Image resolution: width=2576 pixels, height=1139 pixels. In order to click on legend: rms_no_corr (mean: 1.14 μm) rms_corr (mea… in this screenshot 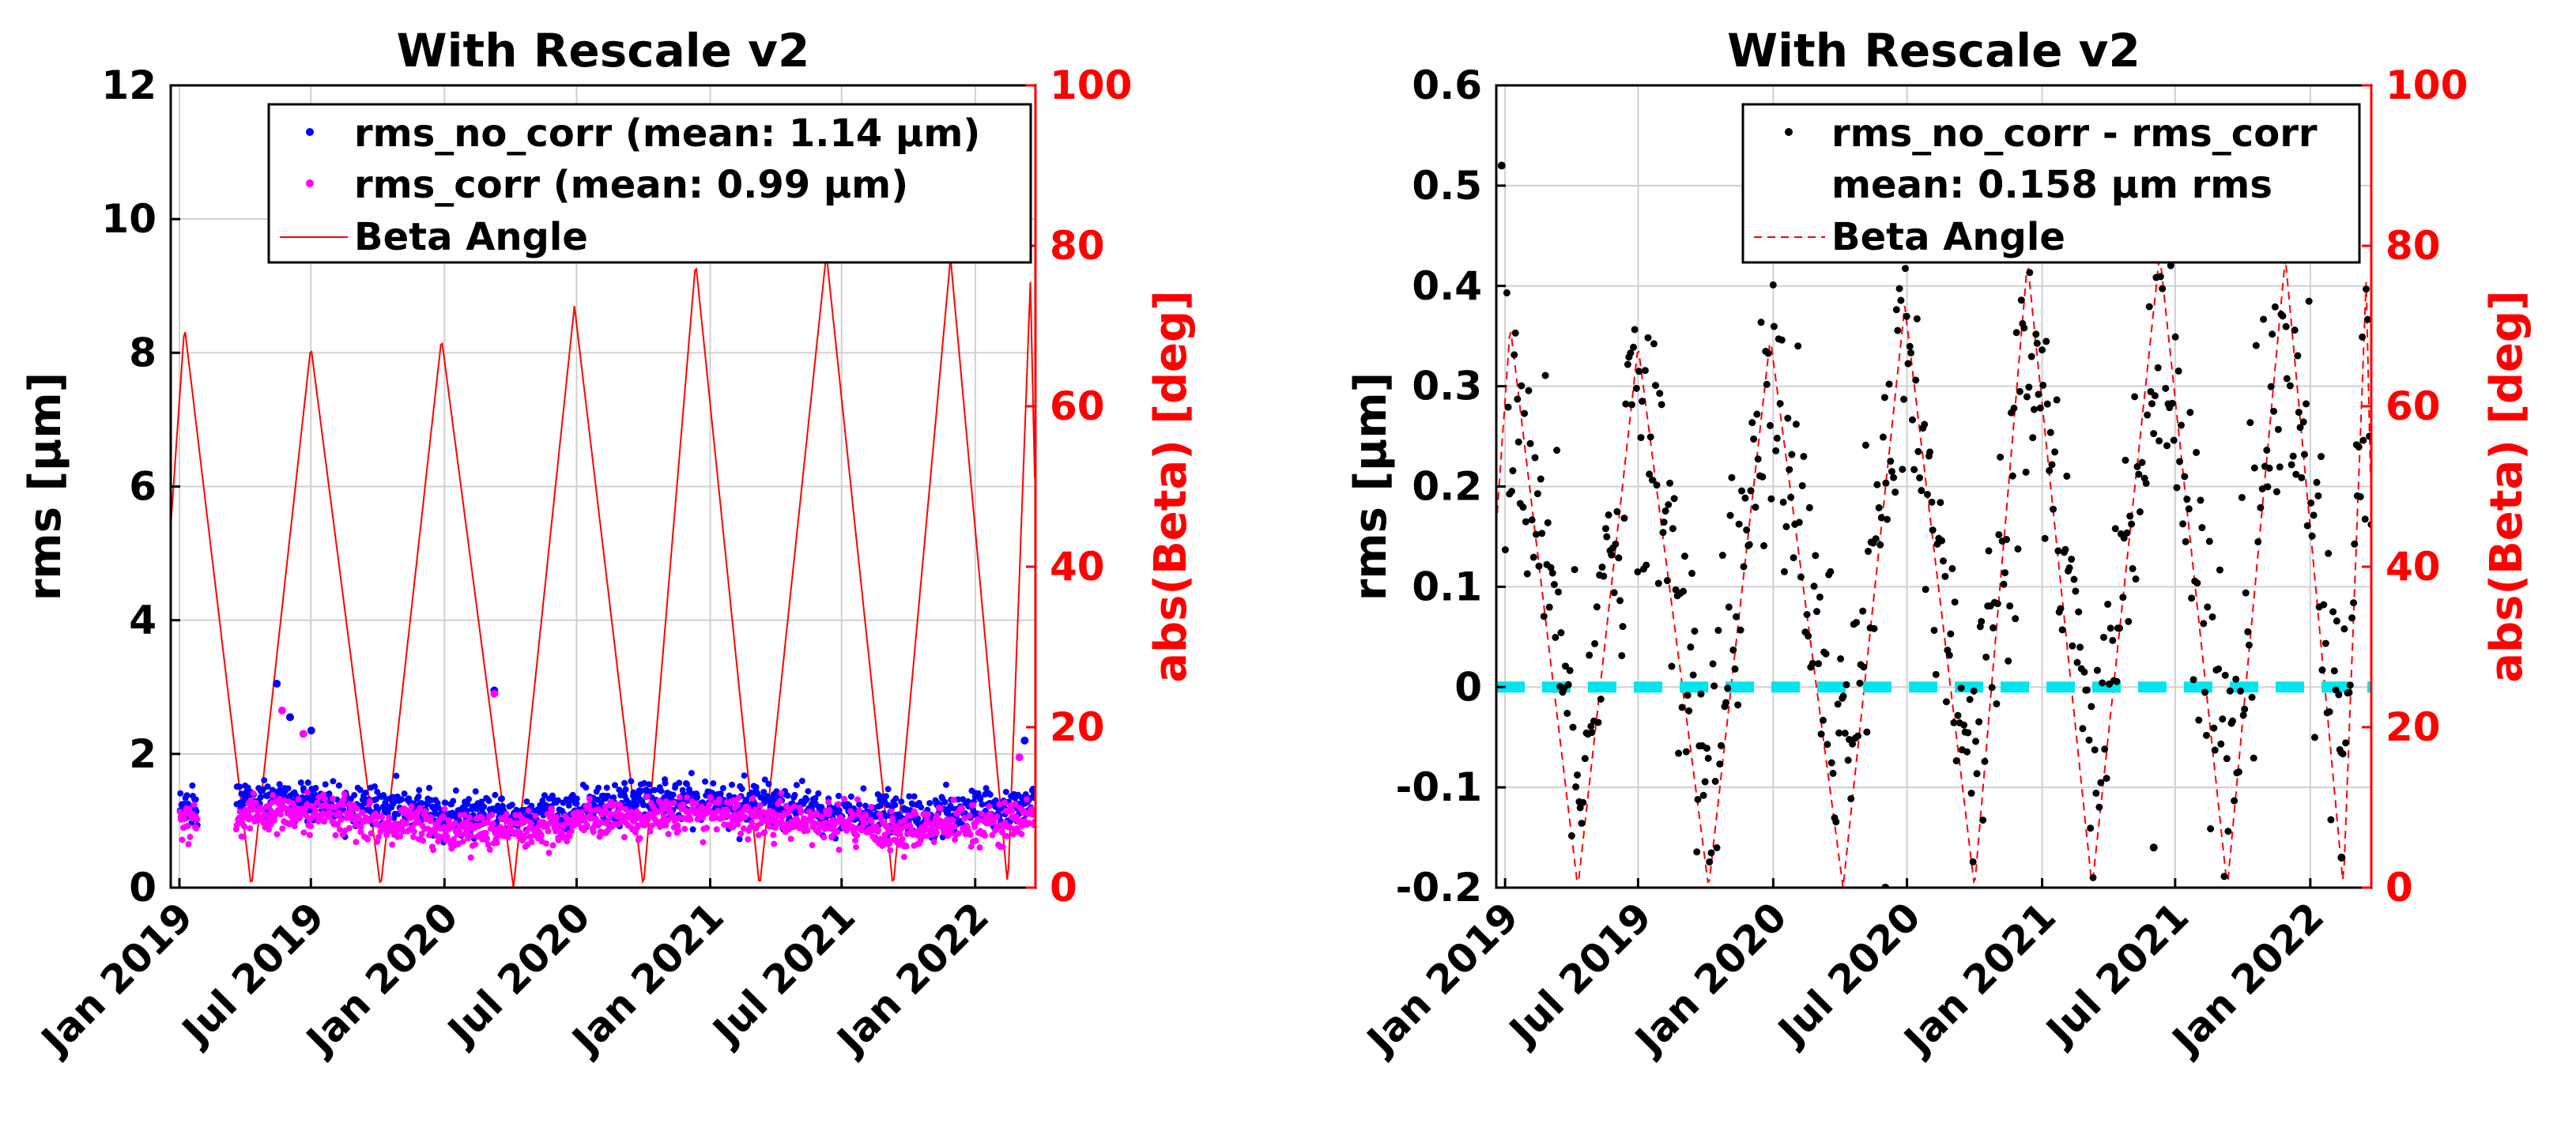, I will do `click(649, 183)`.